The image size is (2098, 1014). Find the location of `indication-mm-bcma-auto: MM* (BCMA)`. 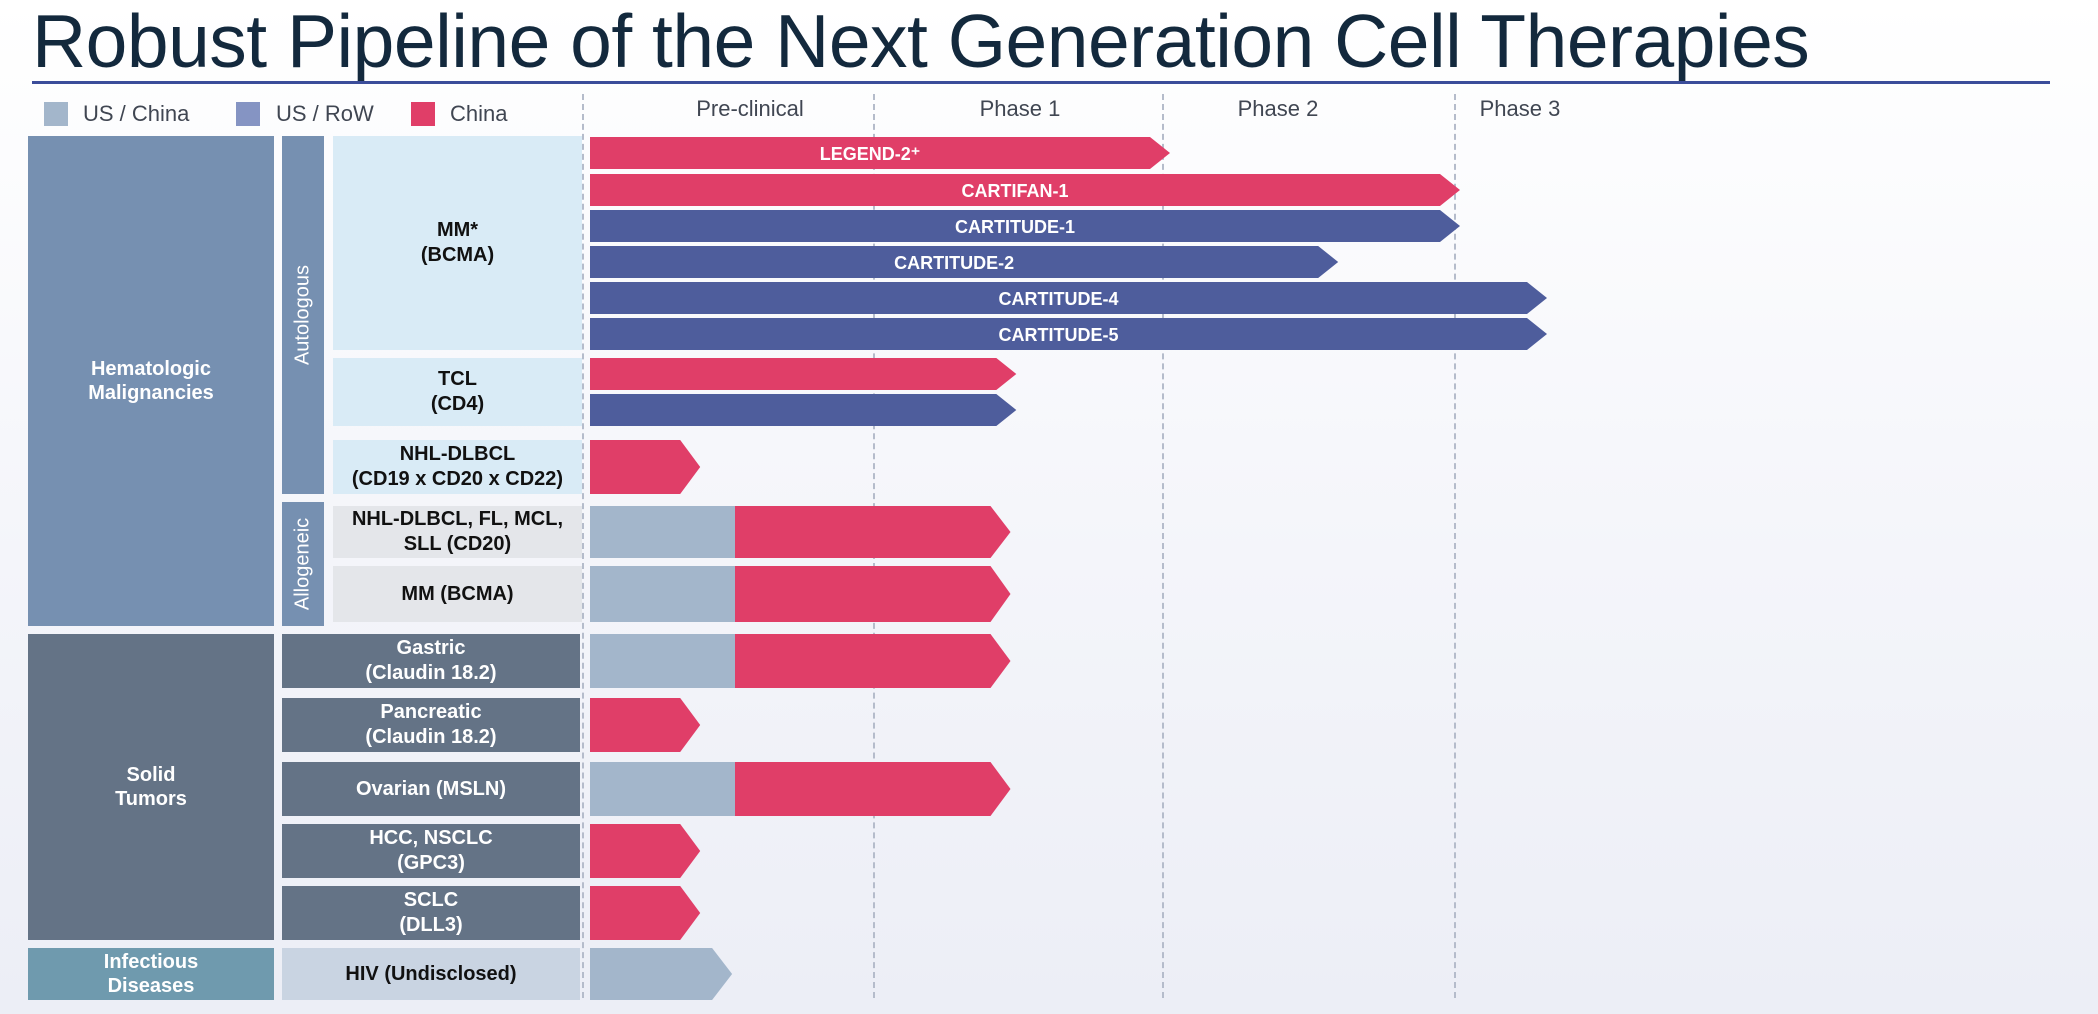

indication-mm-bcma-auto: MM* (BCMA) is located at coordinates (457, 243).